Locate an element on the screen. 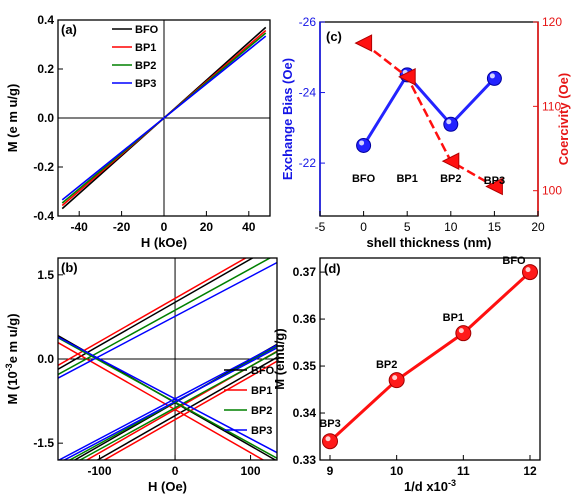  series-line-bp3 is located at coordinates (164, 118).